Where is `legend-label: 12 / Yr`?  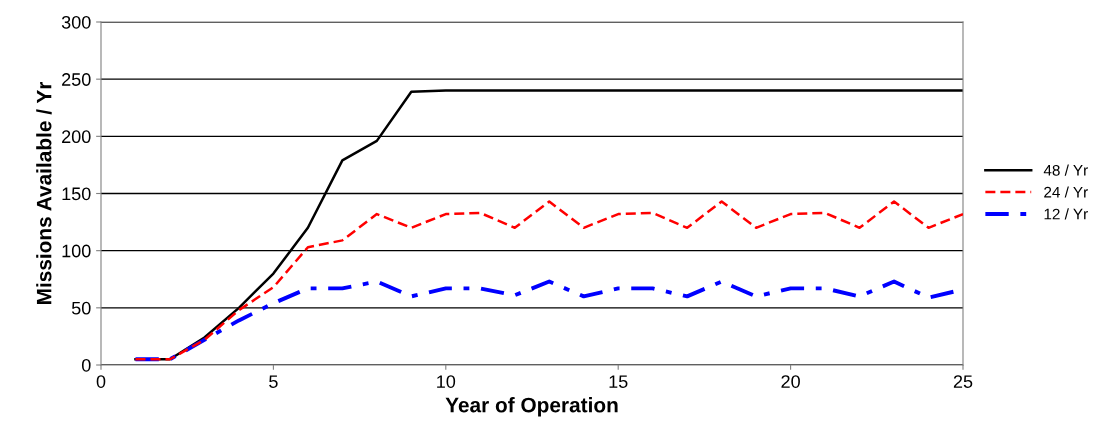
legend-label: 12 / Yr is located at coordinates (1066, 214).